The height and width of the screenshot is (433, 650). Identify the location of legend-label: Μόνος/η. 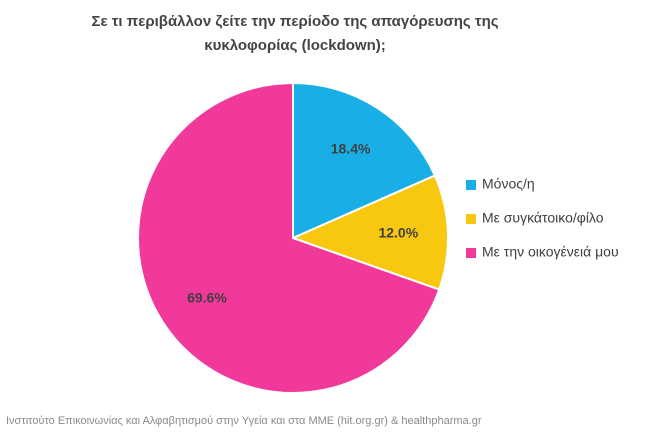
(508, 184).